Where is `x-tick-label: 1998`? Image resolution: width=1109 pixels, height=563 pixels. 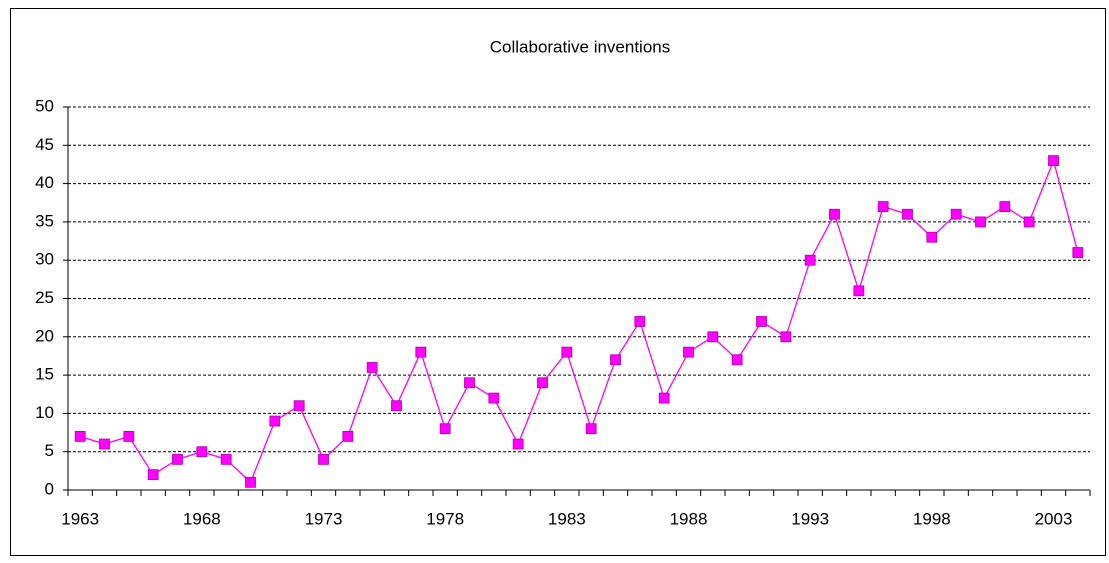
x-tick-label: 1998 is located at coordinates (932, 518).